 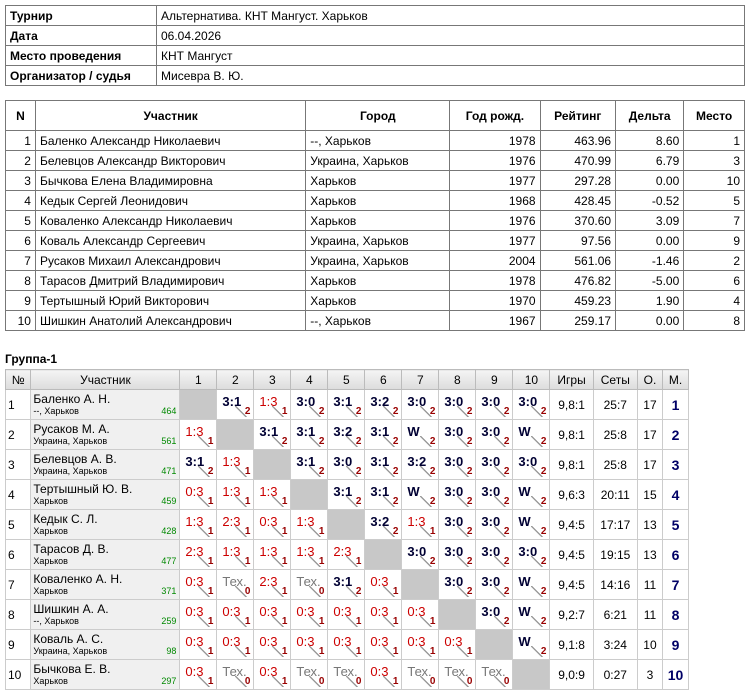 I want to click on column-header: Сеты, so click(x=615, y=379).